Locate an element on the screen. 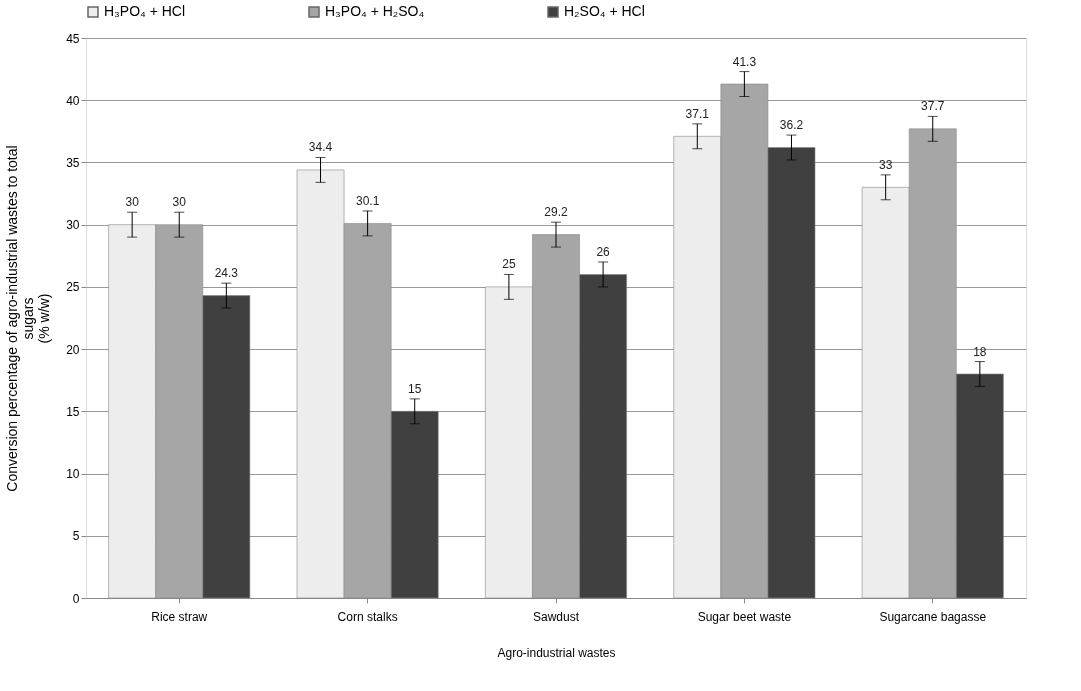 The width and height of the screenshot is (1081, 691). data-label: 37.1 is located at coordinates (697, 113).